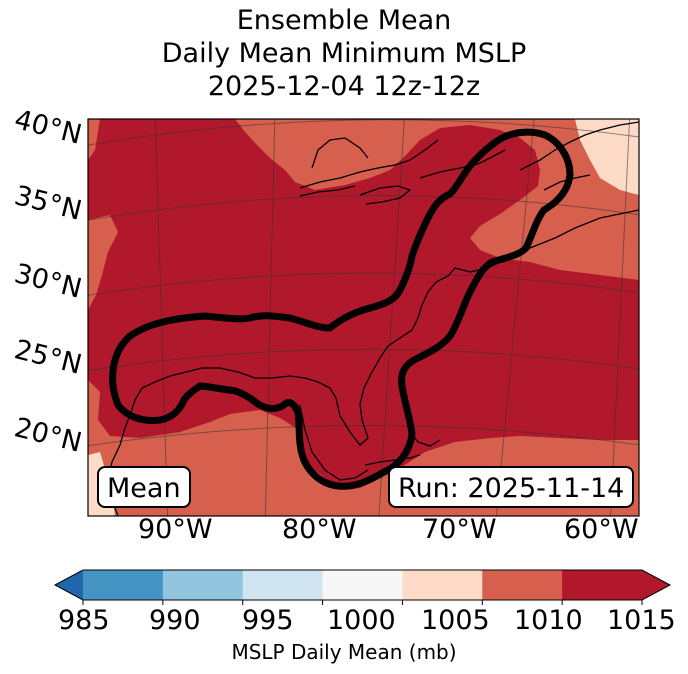 Image resolution: width=688 pixels, height=674 pixels. What do you see at coordinates (511, 487) in the screenshot?
I see `run-date-box: Run: 2025-11-14` at bounding box center [511, 487].